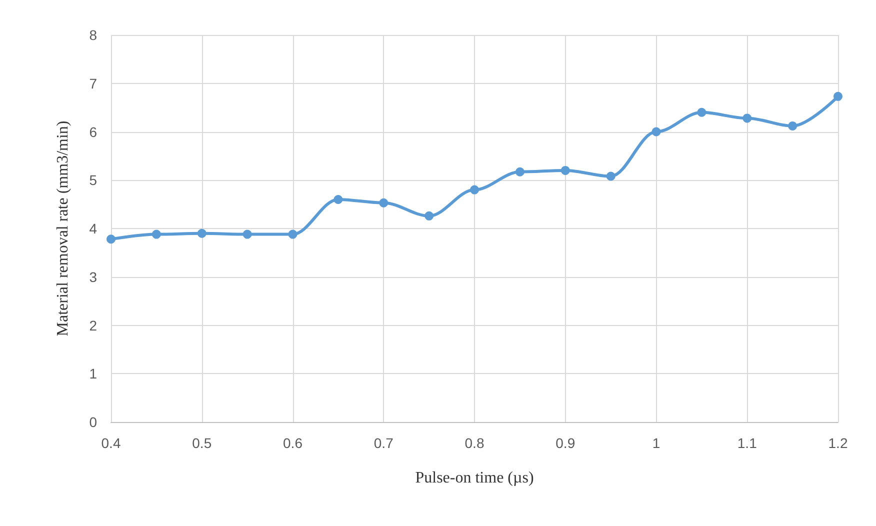  What do you see at coordinates (93, 180) in the screenshot?
I see `y-tick-label: 5` at bounding box center [93, 180].